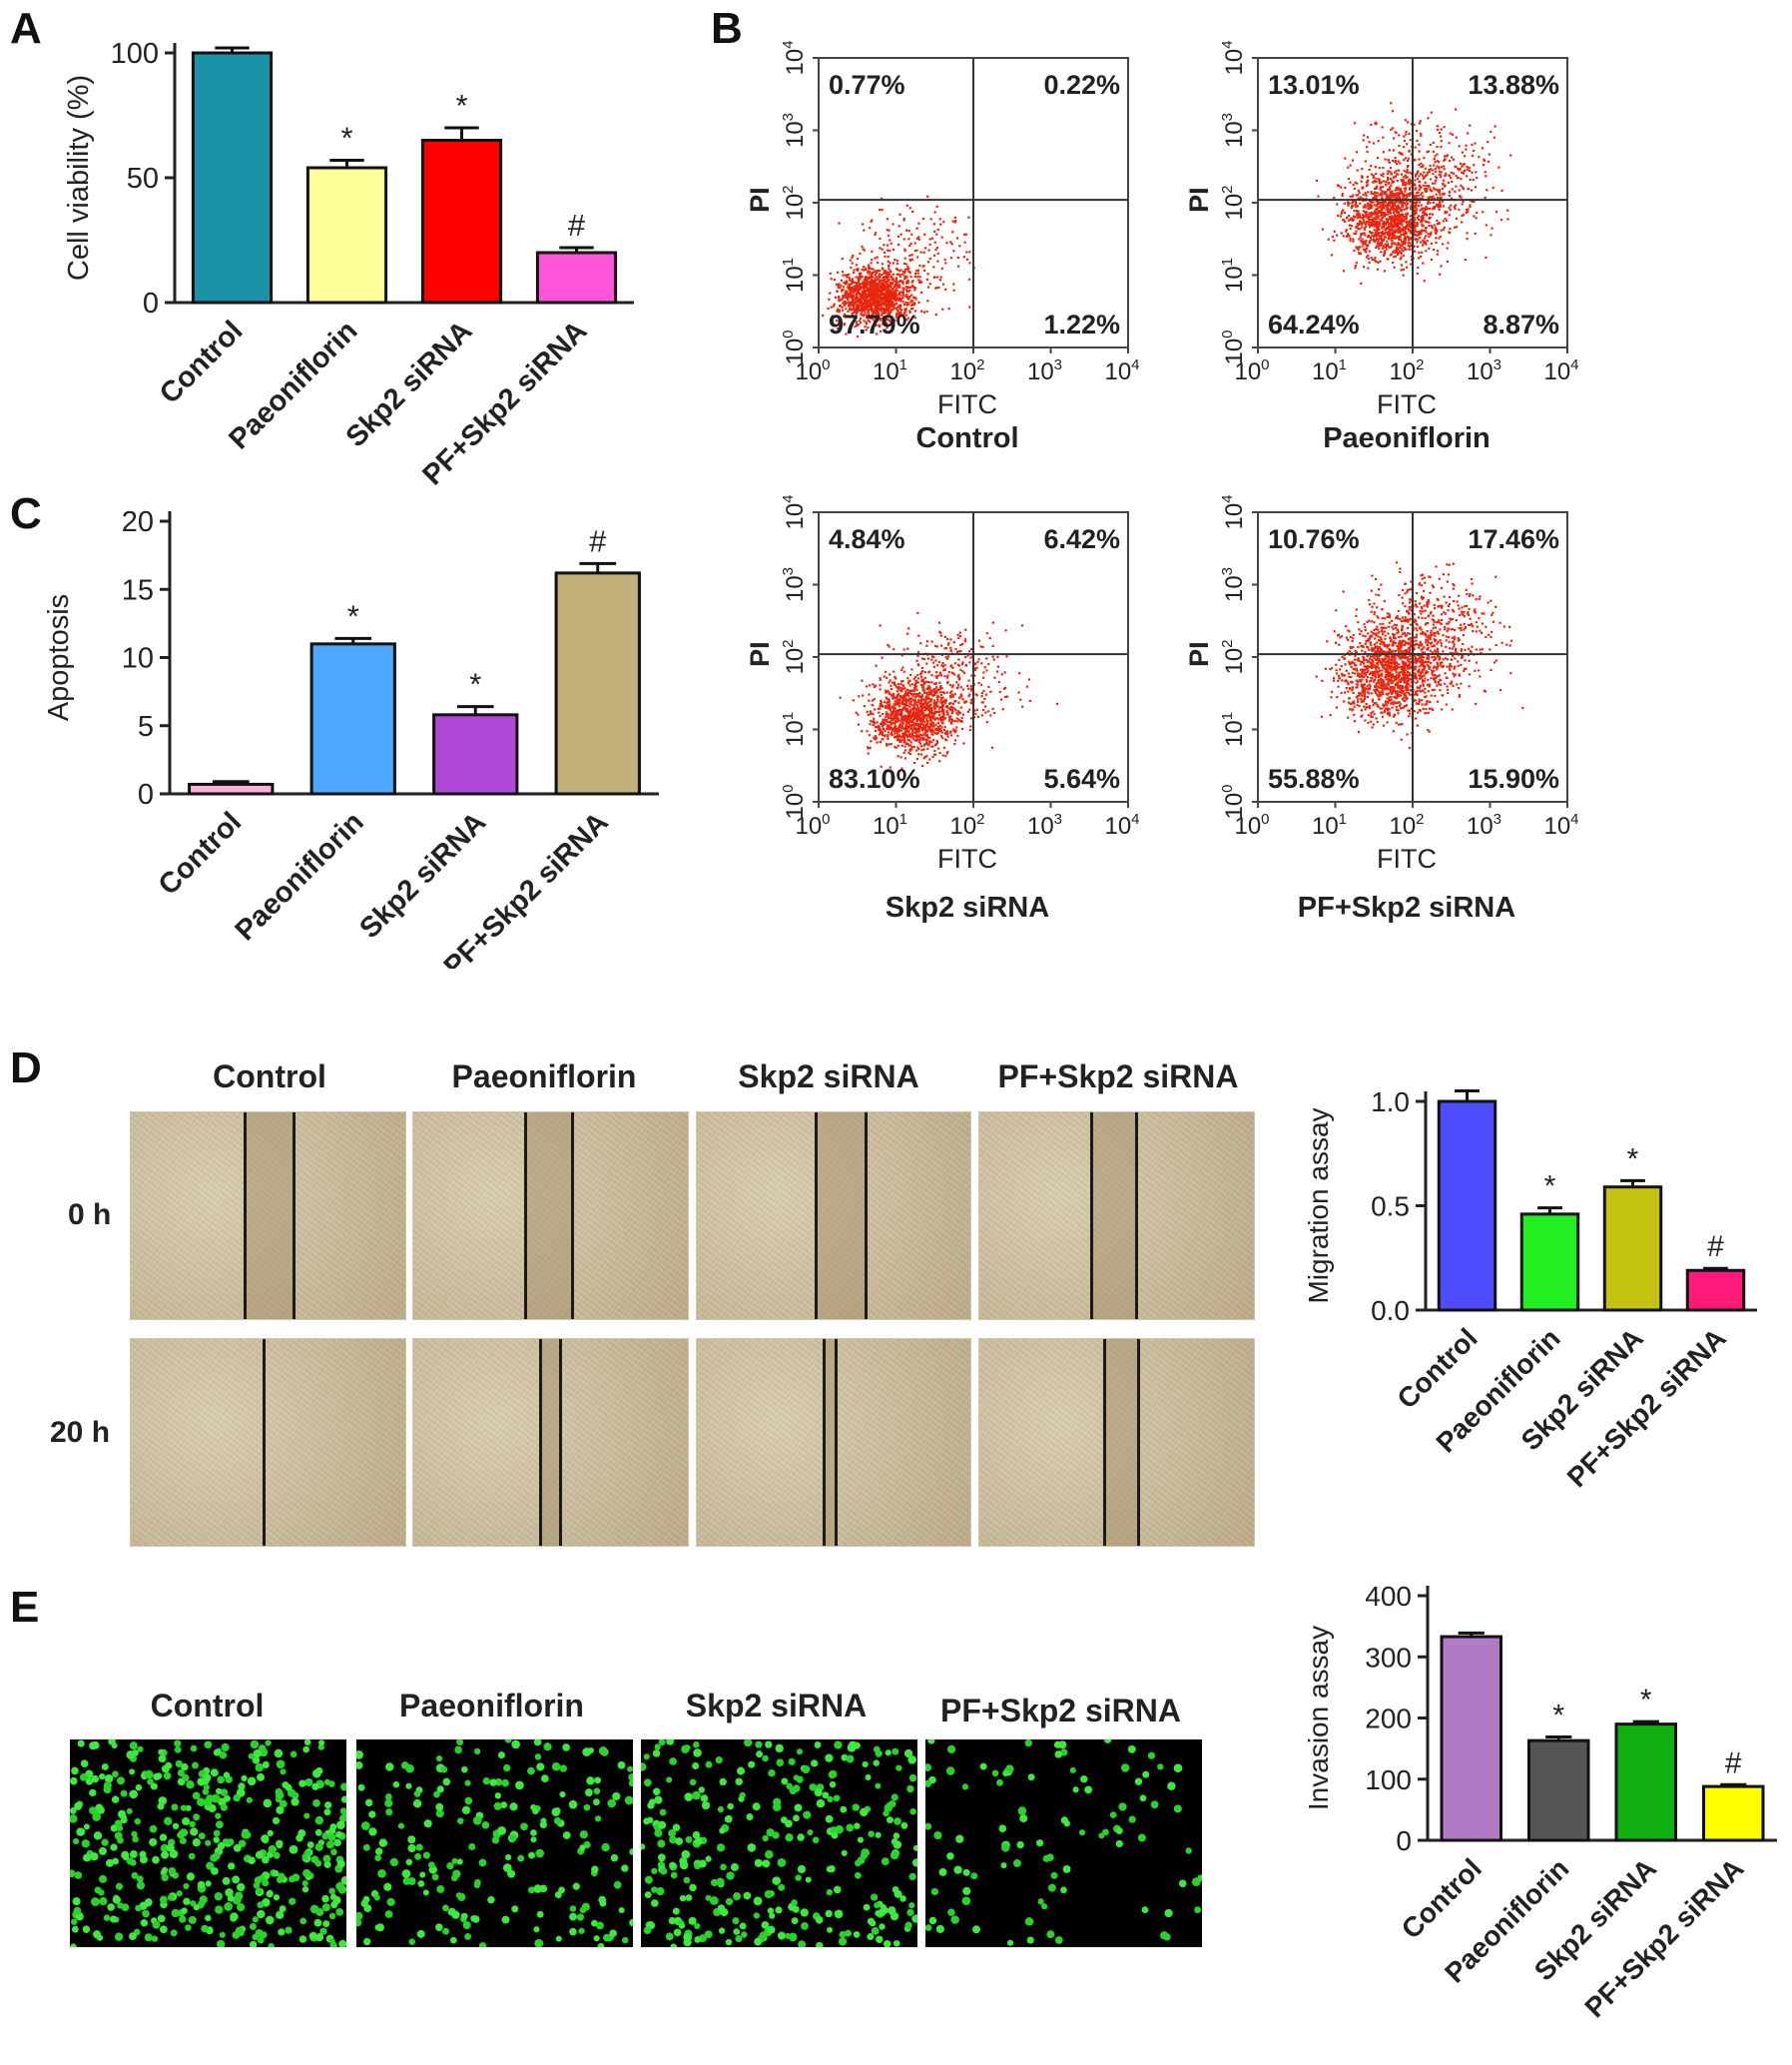  I want to click on flow-quadrant-lower-right: 8.87%, so click(1521, 325).